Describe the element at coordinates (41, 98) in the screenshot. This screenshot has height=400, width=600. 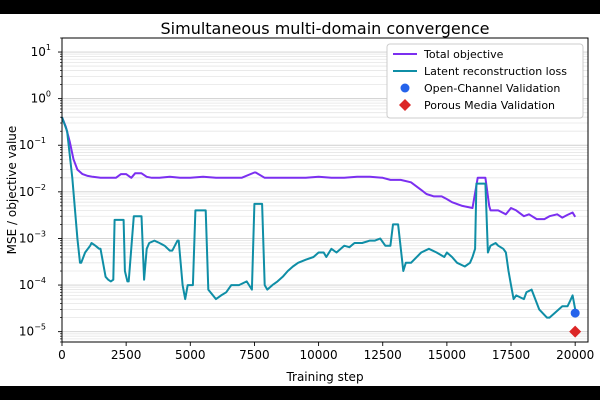
I see `y-tick-label: 10⁰` at that location.